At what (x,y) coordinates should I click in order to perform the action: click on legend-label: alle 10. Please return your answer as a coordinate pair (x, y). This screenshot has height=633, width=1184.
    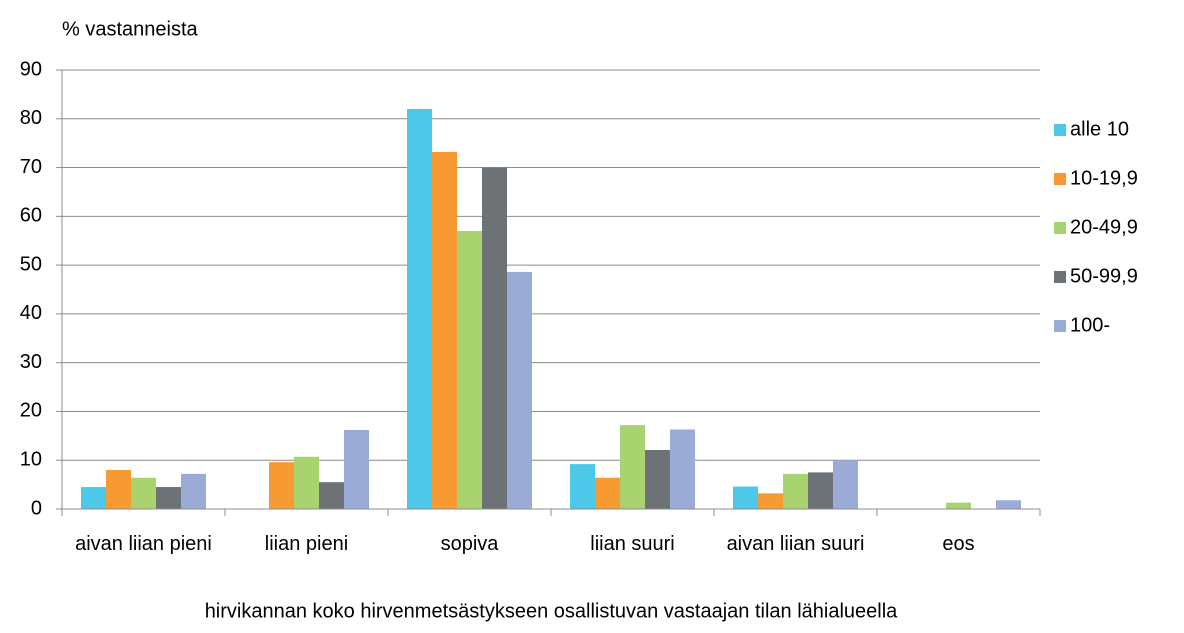
    Looking at the image, I should click on (1099, 129).